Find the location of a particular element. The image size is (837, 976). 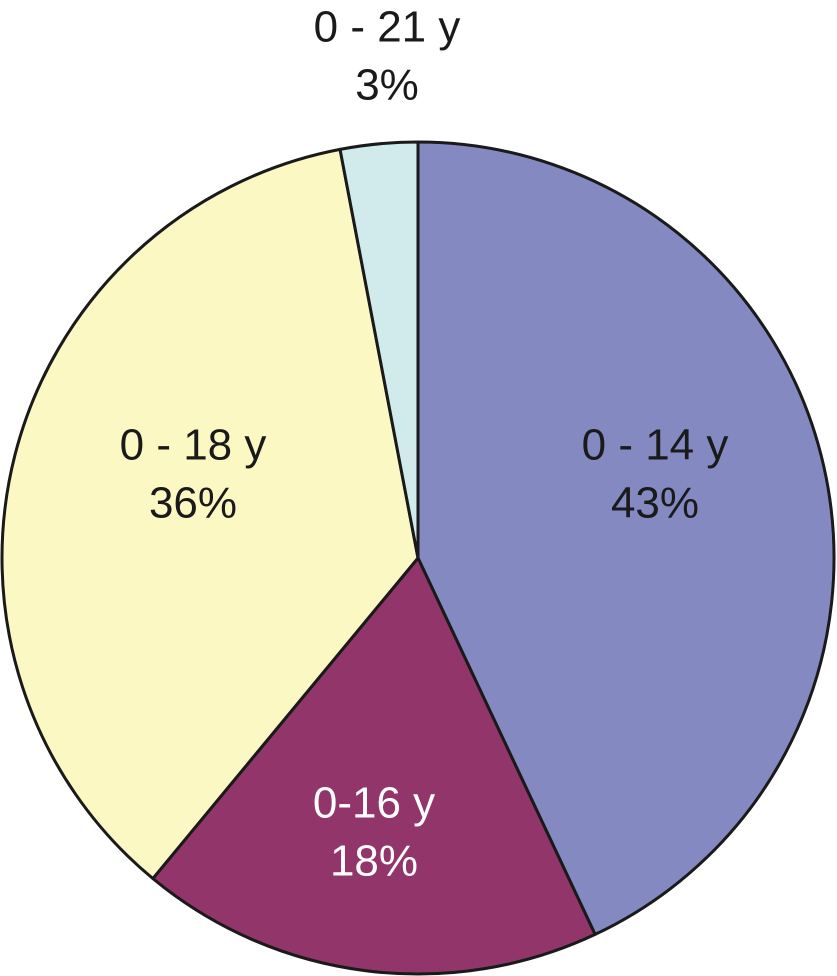

slice-value-label: 18% is located at coordinates (374, 861).